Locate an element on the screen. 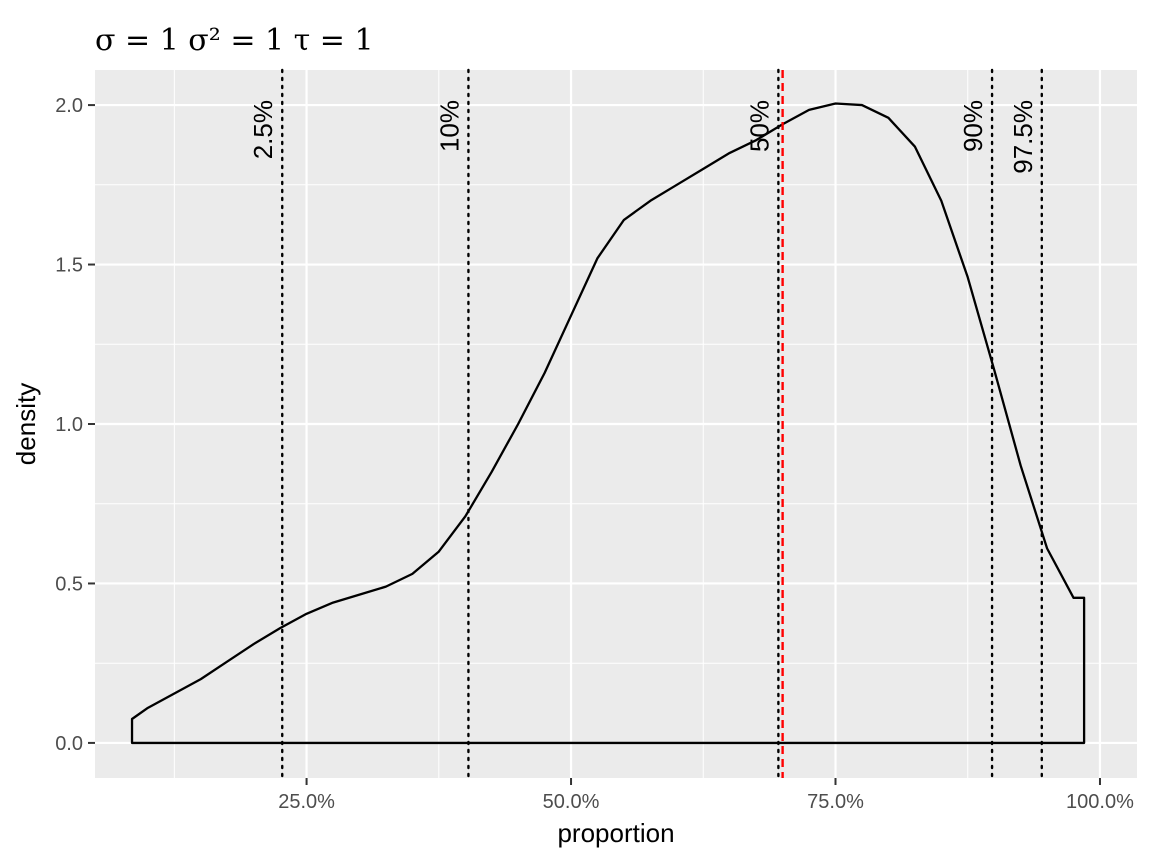 The height and width of the screenshot is (865, 1152). y-tick-label: 0.5 is located at coordinates (69, 584).